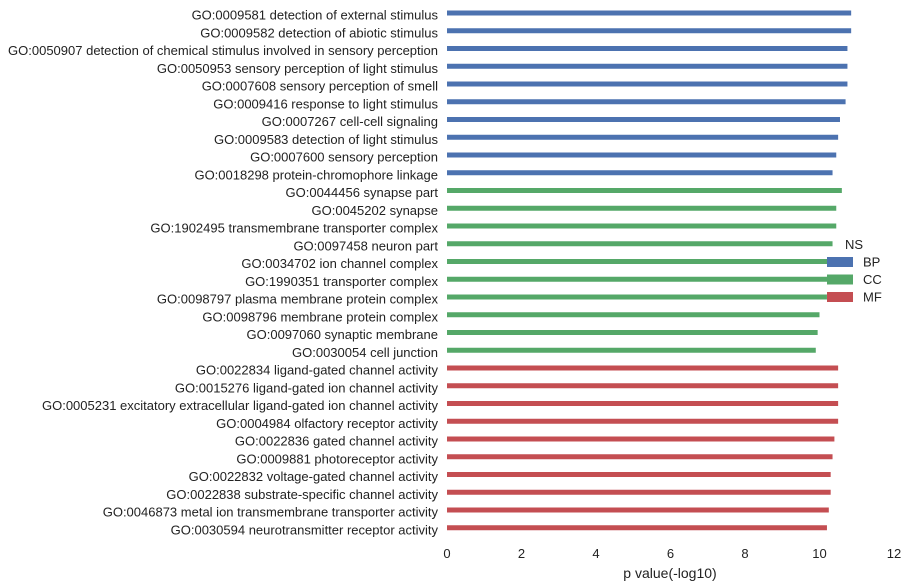 This screenshot has width=908, height=587. What do you see at coordinates (819, 553) in the screenshot?
I see `x-tick-label: 10` at bounding box center [819, 553].